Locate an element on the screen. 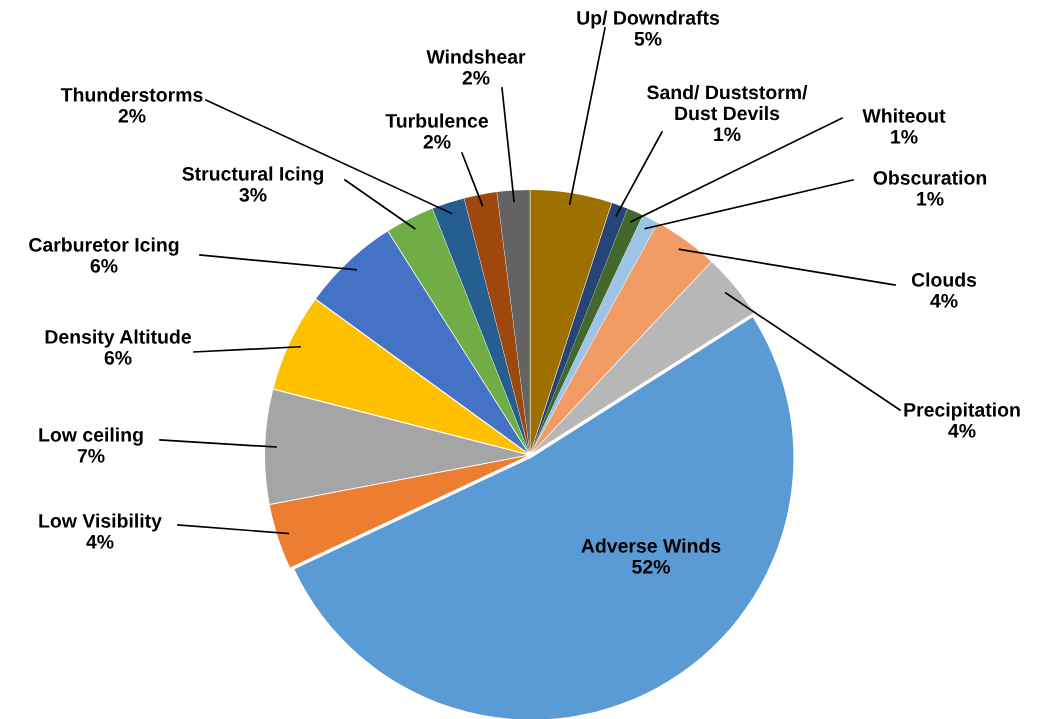 The height and width of the screenshot is (719, 1037). slice-label: Whiteout is located at coordinates (904, 115).